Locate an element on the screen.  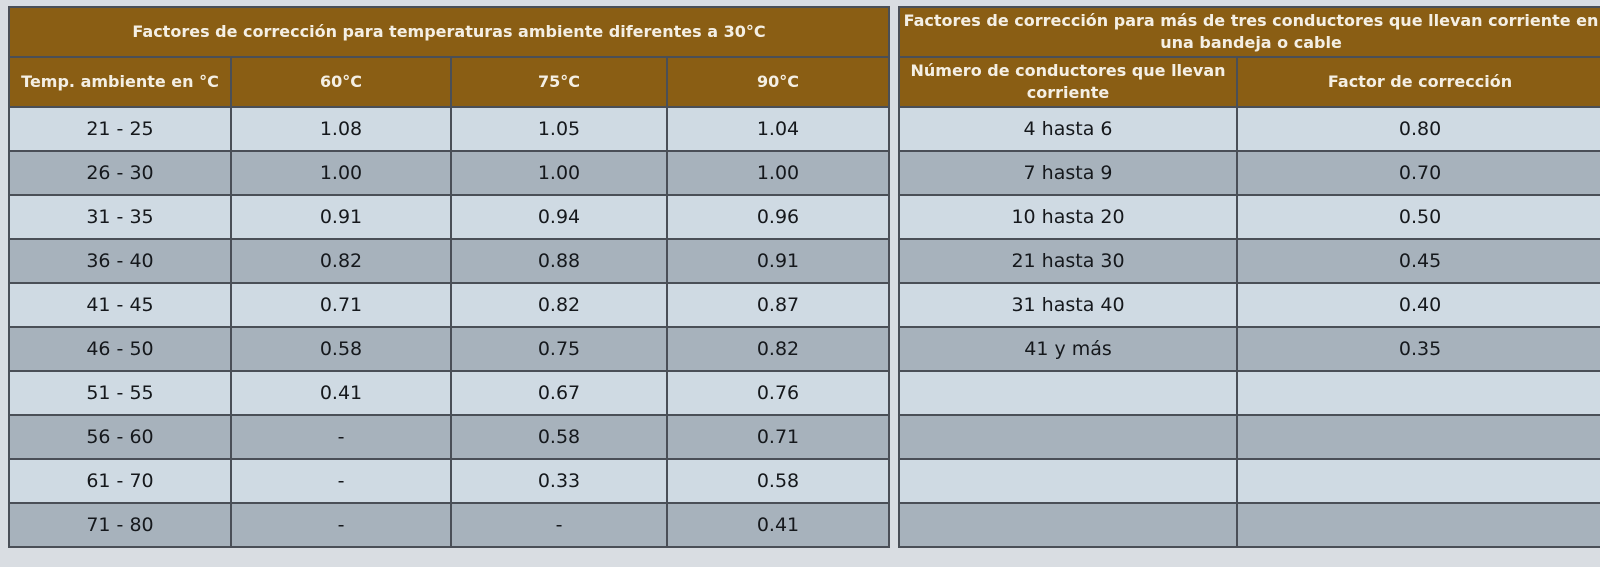
conductor-table-cell: 21 hasta 30 is located at coordinates (1068, 261).